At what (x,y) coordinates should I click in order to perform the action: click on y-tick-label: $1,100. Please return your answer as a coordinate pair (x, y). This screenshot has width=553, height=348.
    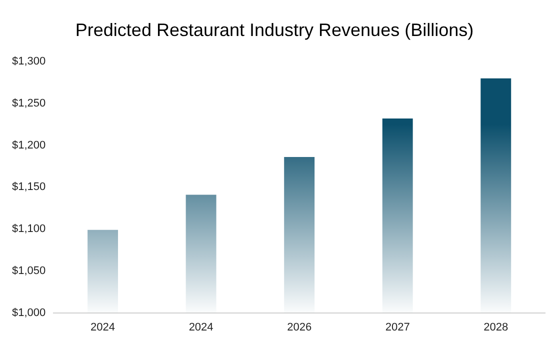
    Looking at the image, I should click on (29, 229).